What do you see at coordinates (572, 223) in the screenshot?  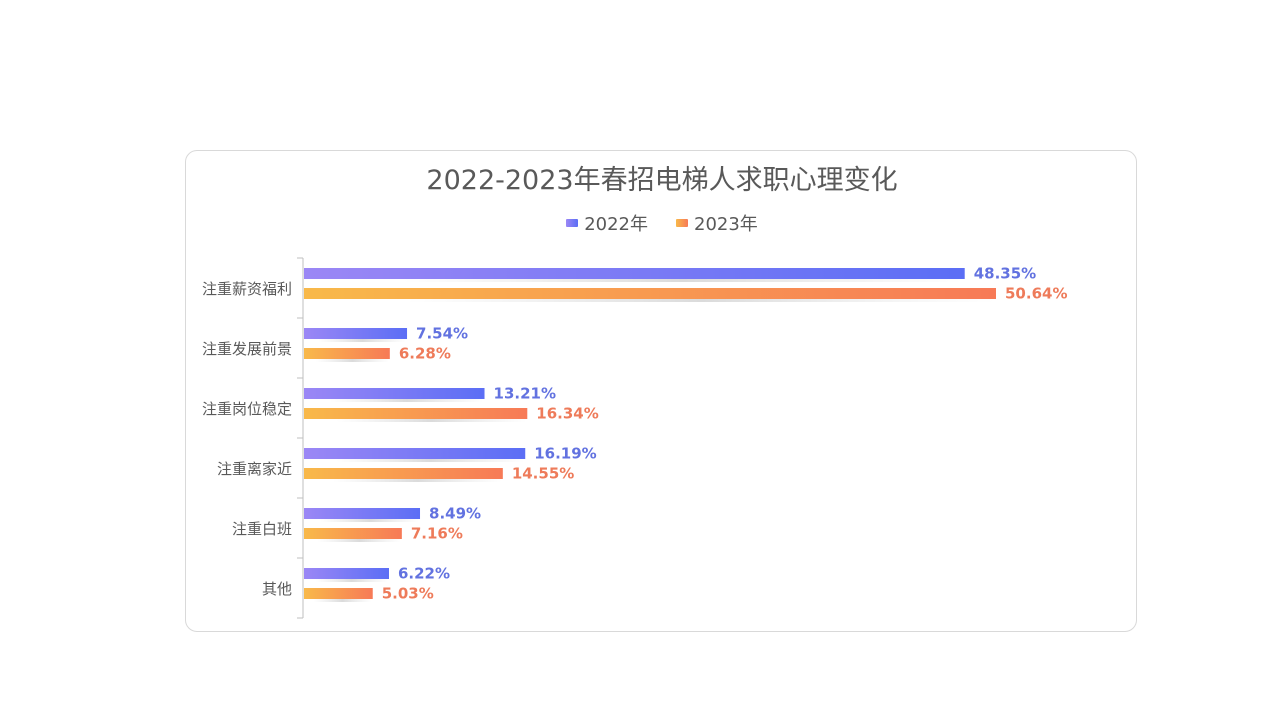 I see `legend-swatch-2022` at bounding box center [572, 223].